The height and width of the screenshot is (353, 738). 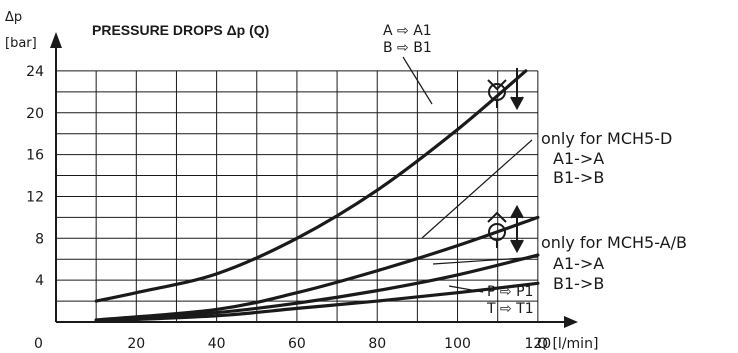 What do you see at coordinates (567, 344) in the screenshot?
I see `x-axis-label: Q [l/min]` at bounding box center [567, 344].